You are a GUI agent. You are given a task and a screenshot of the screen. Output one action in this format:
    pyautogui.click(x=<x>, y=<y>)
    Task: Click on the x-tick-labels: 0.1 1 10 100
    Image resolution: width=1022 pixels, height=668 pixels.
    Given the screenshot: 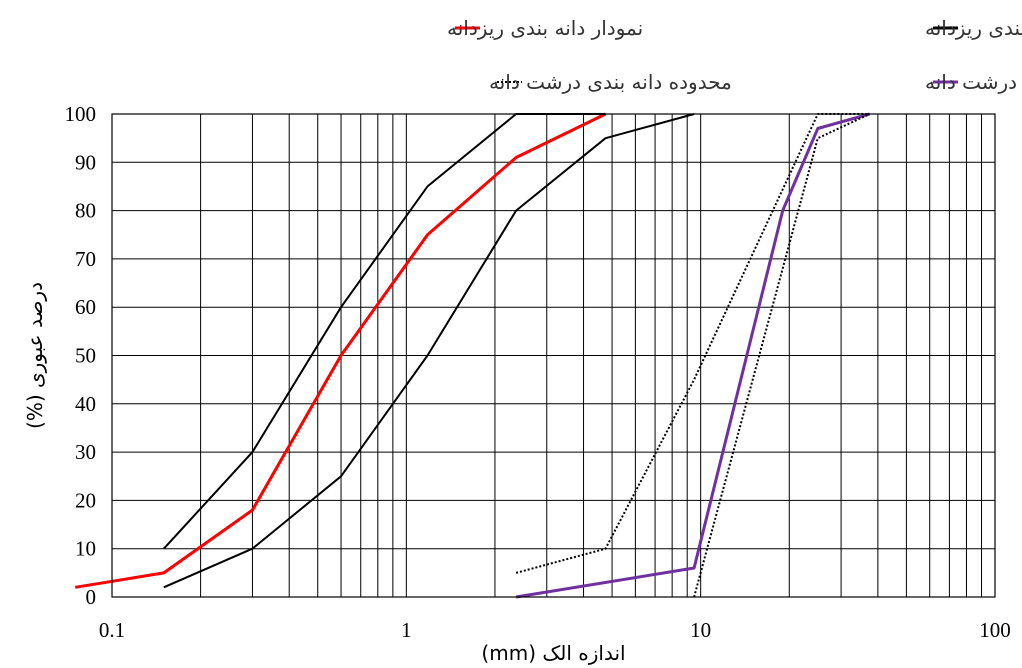 What is the action you would take?
    pyautogui.click(x=555, y=630)
    